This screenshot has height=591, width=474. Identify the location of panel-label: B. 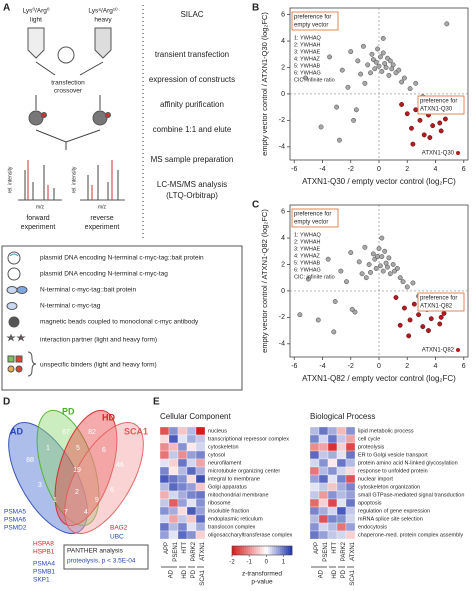
(255, 8).